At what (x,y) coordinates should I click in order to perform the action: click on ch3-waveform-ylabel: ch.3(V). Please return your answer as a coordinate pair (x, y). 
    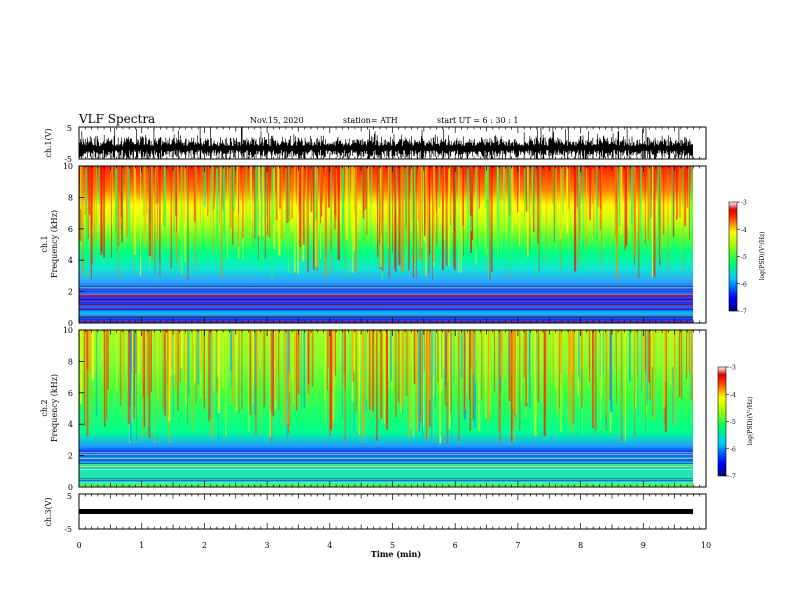
    Looking at the image, I should click on (48, 511).